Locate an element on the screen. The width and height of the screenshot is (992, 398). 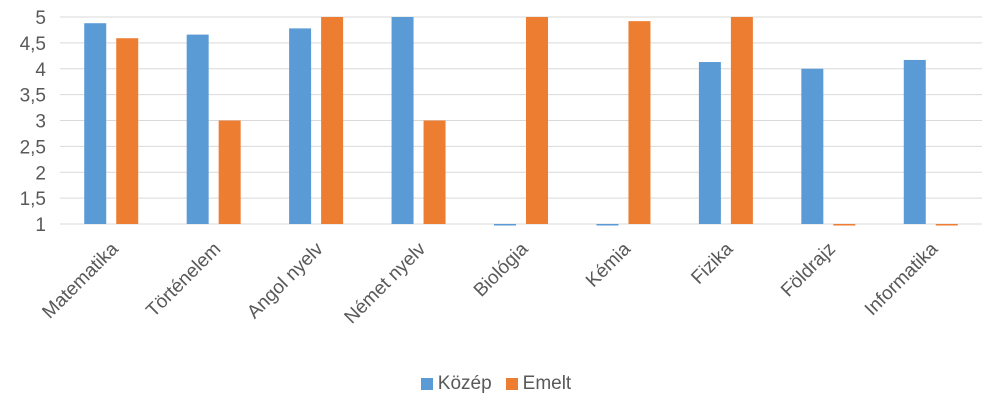
x-tick-label: Történelem is located at coordinates (183, 280).